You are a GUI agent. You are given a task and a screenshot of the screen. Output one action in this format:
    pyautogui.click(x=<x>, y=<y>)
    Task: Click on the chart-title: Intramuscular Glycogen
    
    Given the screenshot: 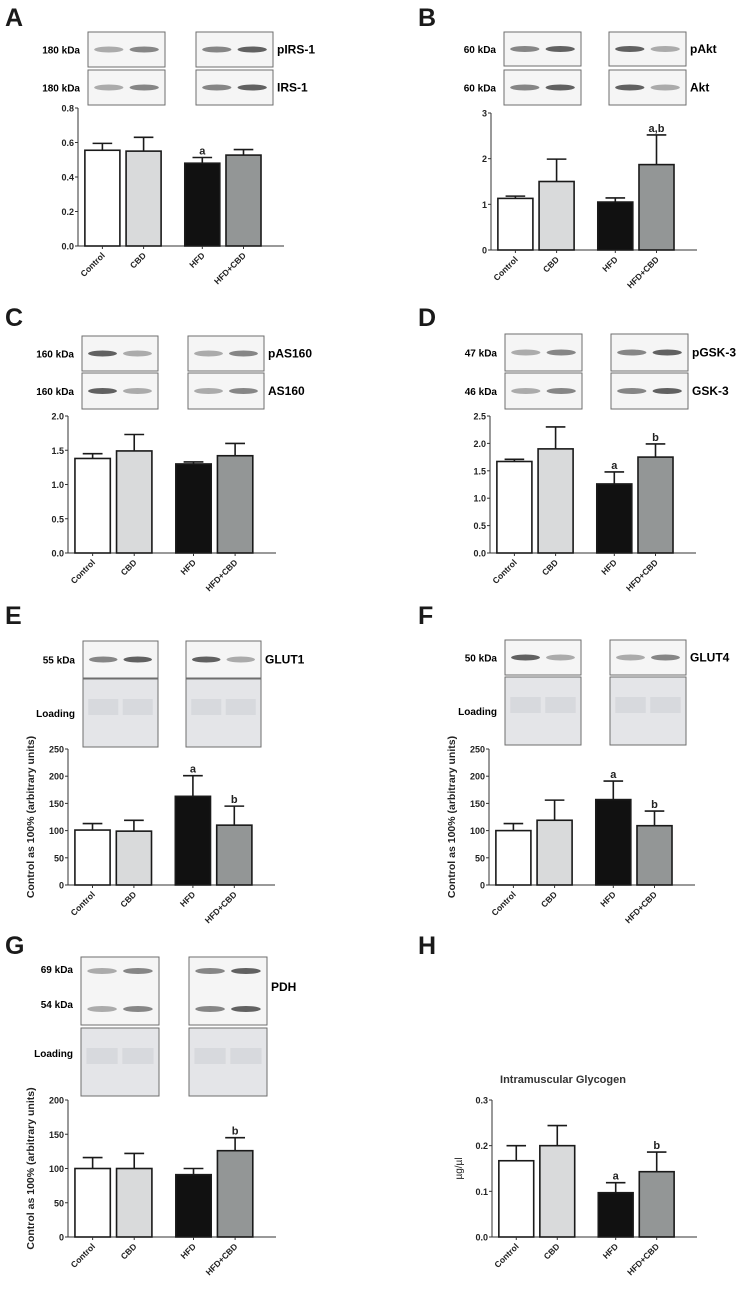 What is the action you would take?
    pyautogui.click(x=563, y=1080)
    